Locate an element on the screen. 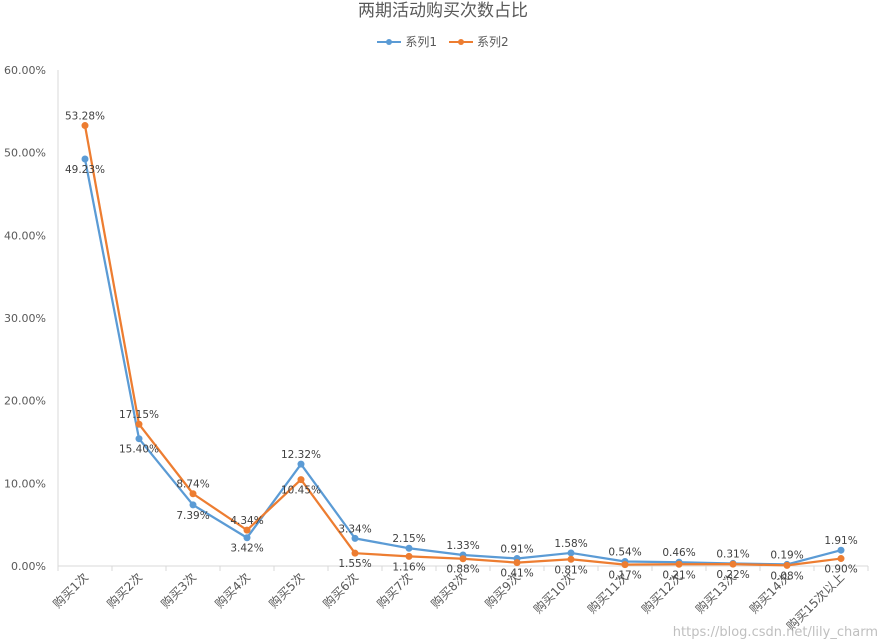 This screenshot has height=644, width=886. legend-item-series1: 系列1 is located at coordinates (407, 41).